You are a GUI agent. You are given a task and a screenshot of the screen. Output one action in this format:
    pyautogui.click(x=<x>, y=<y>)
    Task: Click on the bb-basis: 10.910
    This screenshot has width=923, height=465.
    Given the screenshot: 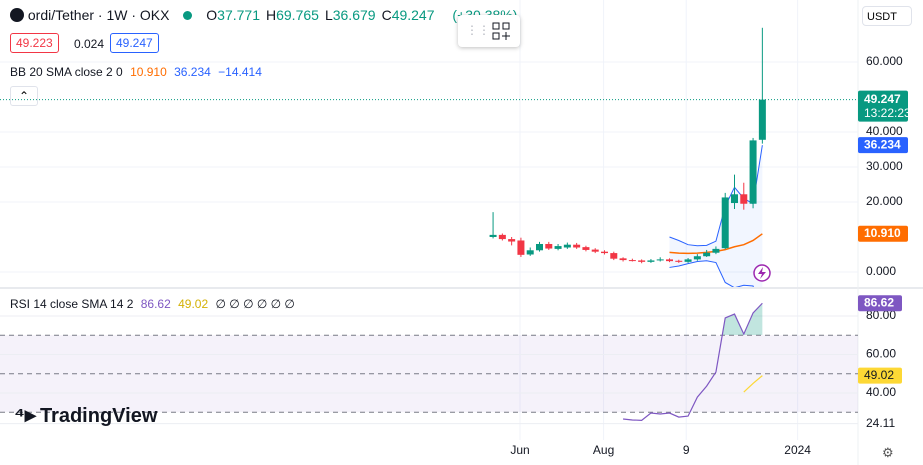 What is the action you would take?
    pyautogui.click(x=148, y=72)
    